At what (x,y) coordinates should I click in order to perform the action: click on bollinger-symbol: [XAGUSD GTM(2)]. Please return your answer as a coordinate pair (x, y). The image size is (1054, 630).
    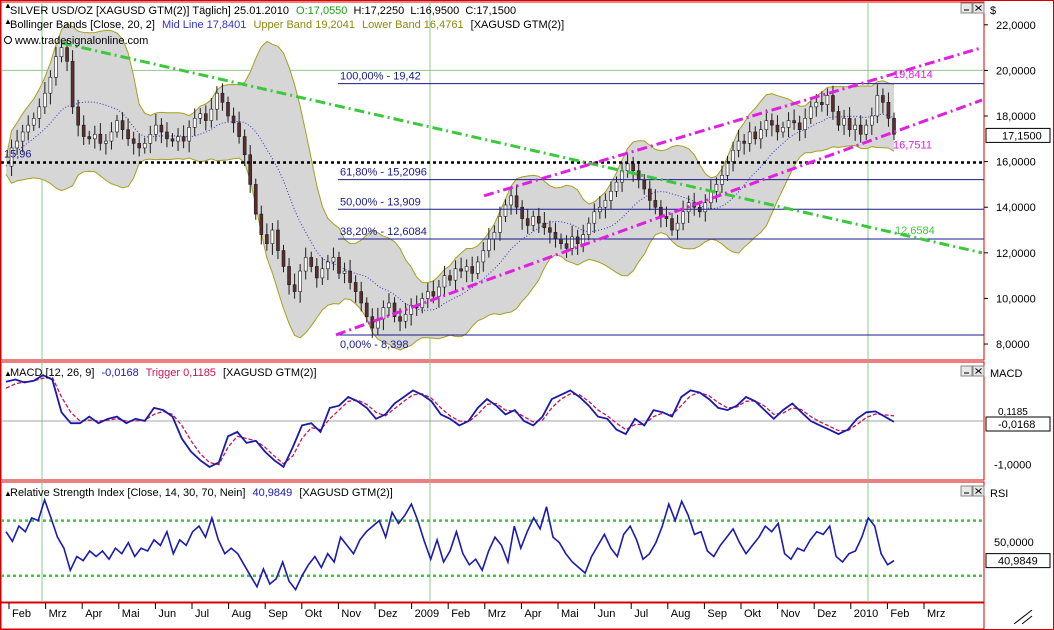
    Looking at the image, I should click on (518, 25).